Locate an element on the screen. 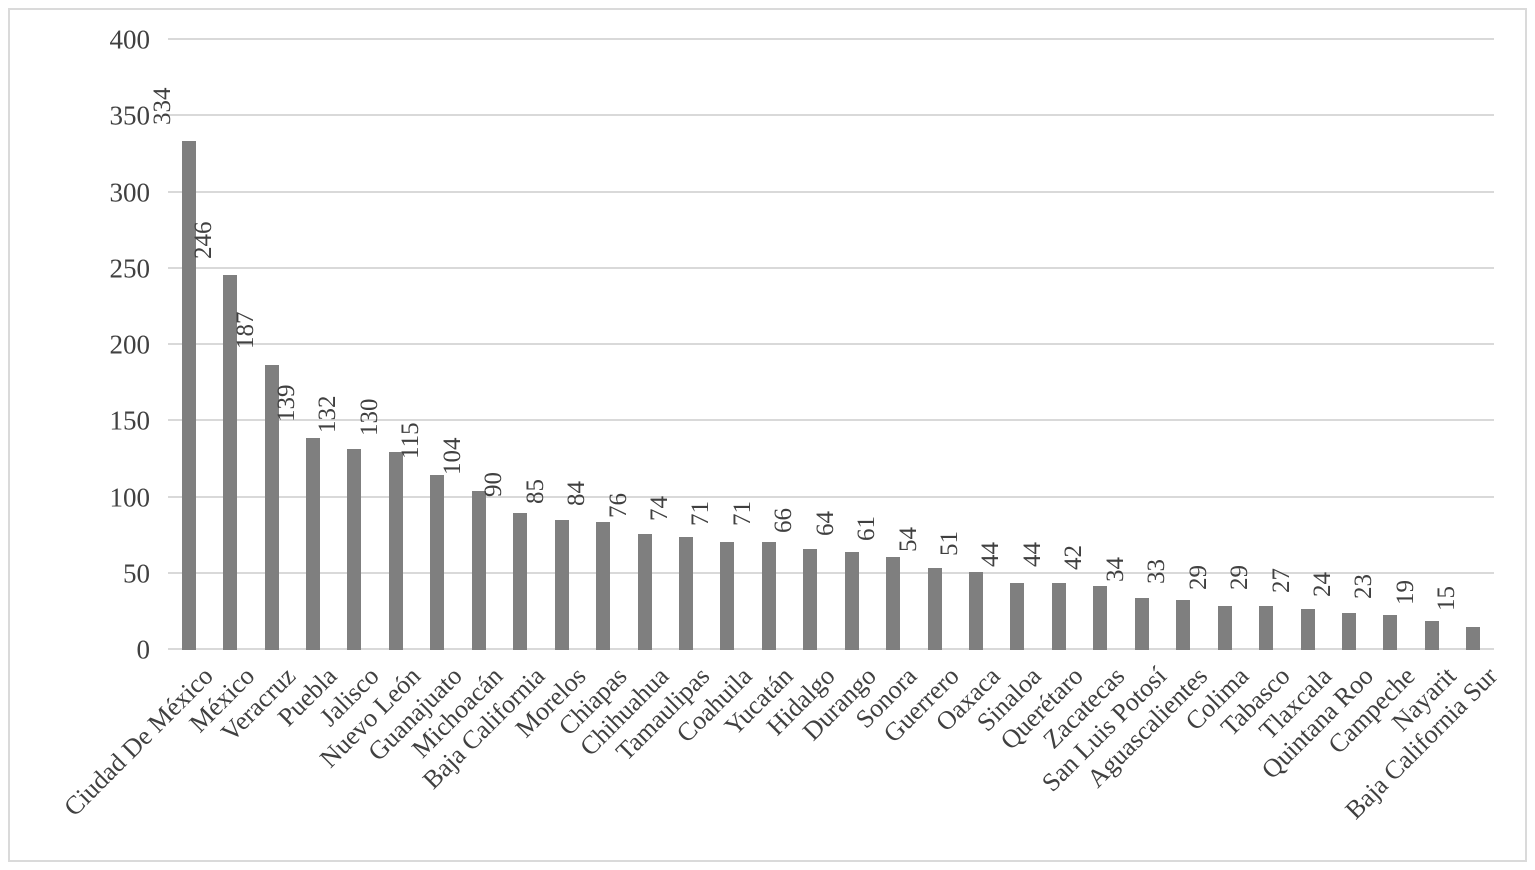 This screenshot has height=870, width=1535. bar-value-label: 76 is located at coordinates (618, 506).